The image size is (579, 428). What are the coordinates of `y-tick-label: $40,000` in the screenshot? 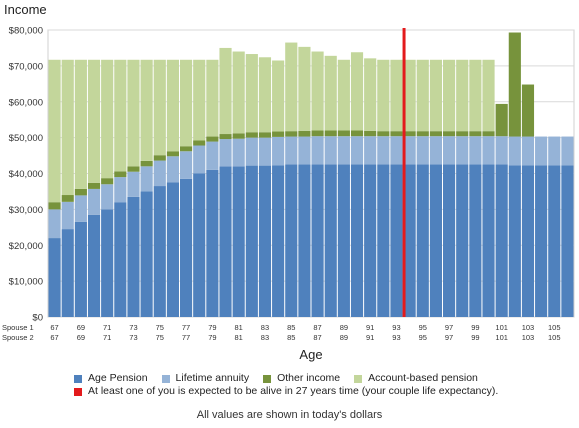 It's located at (26, 174).